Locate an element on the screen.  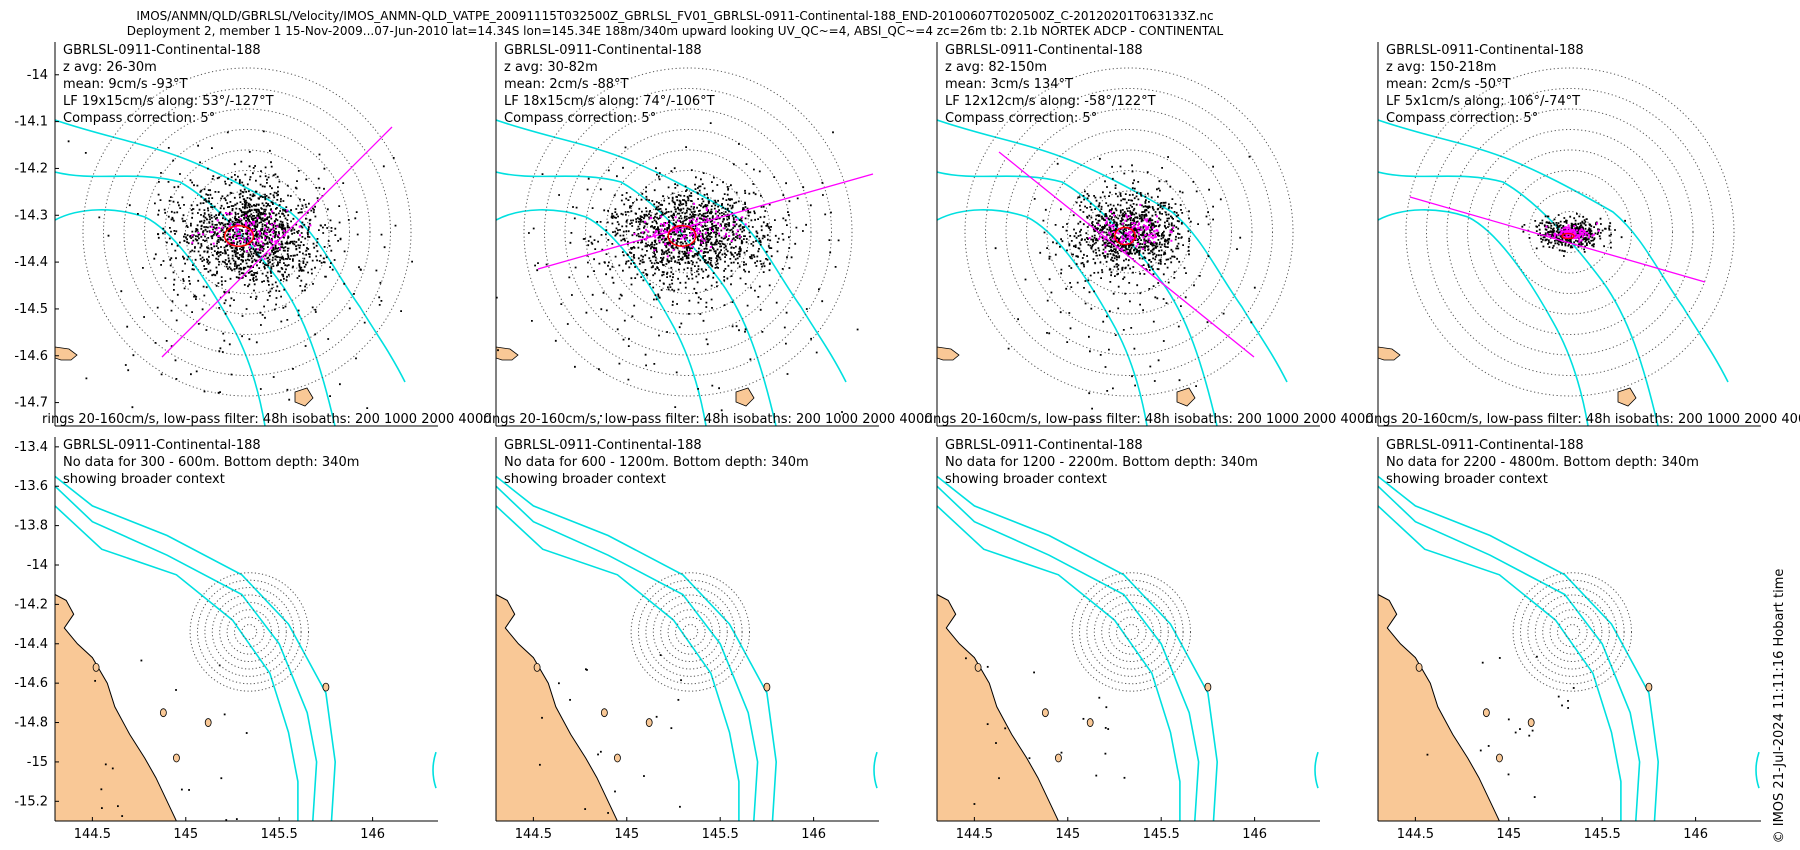
land-mass is located at coordinates (116, 707).